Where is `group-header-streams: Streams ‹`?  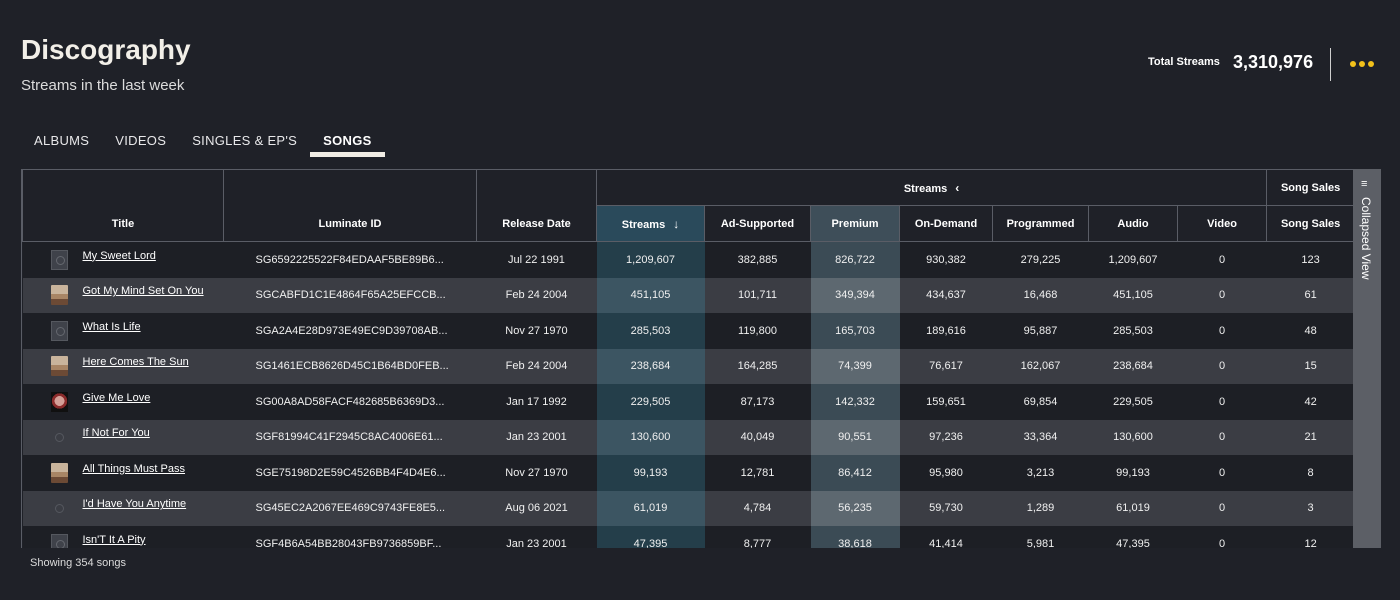
group-header-streams: Streams ‹ is located at coordinates (931, 187).